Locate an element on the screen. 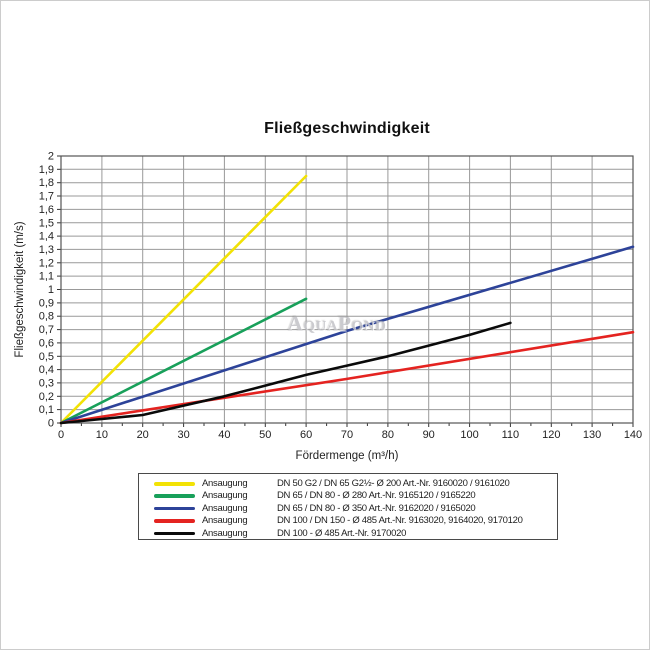  y-axis-tick-label: 0 is located at coordinates (51, 424).